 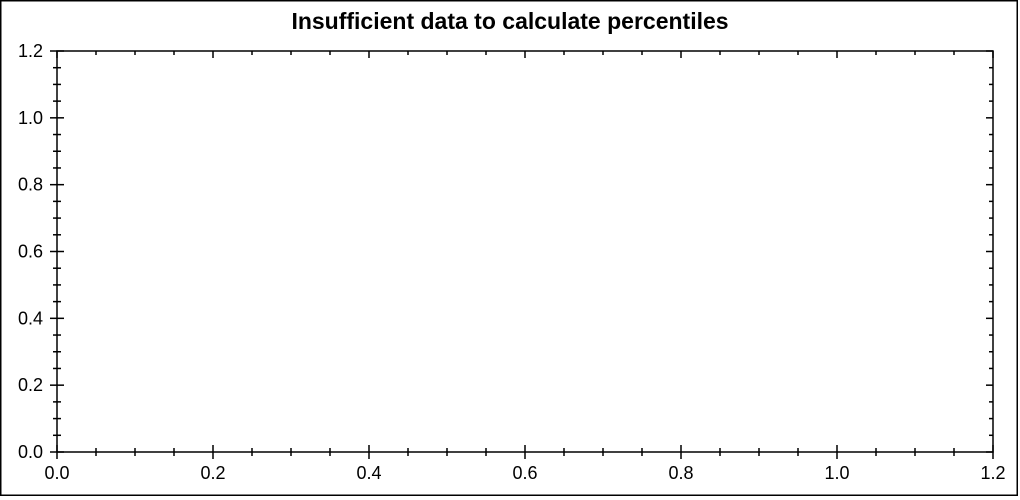 I want to click on y-tick-label: 0.8, so click(x=30, y=185).